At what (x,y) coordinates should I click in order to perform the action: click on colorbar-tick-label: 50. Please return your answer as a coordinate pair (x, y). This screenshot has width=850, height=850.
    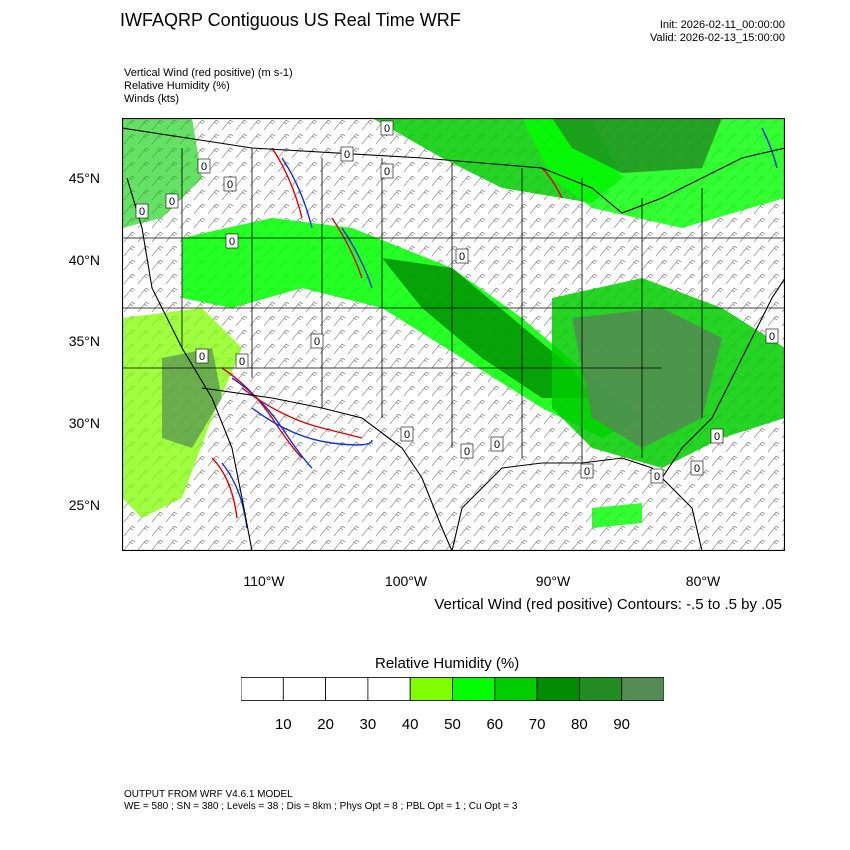
    Looking at the image, I should click on (452, 724).